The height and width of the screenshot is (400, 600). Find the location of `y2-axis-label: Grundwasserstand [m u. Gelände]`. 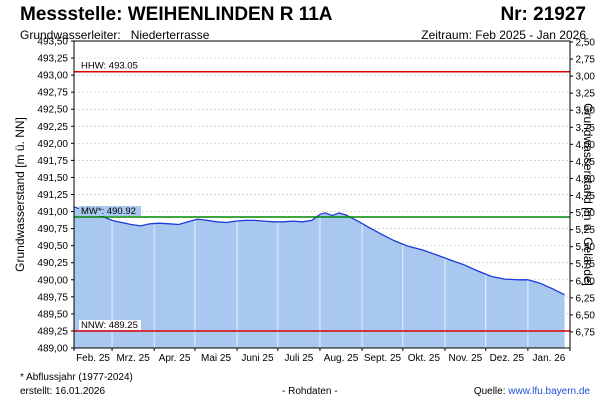

y2-axis-label: Grundwasserstand [m u. Gelände] is located at coordinates (588, 194).